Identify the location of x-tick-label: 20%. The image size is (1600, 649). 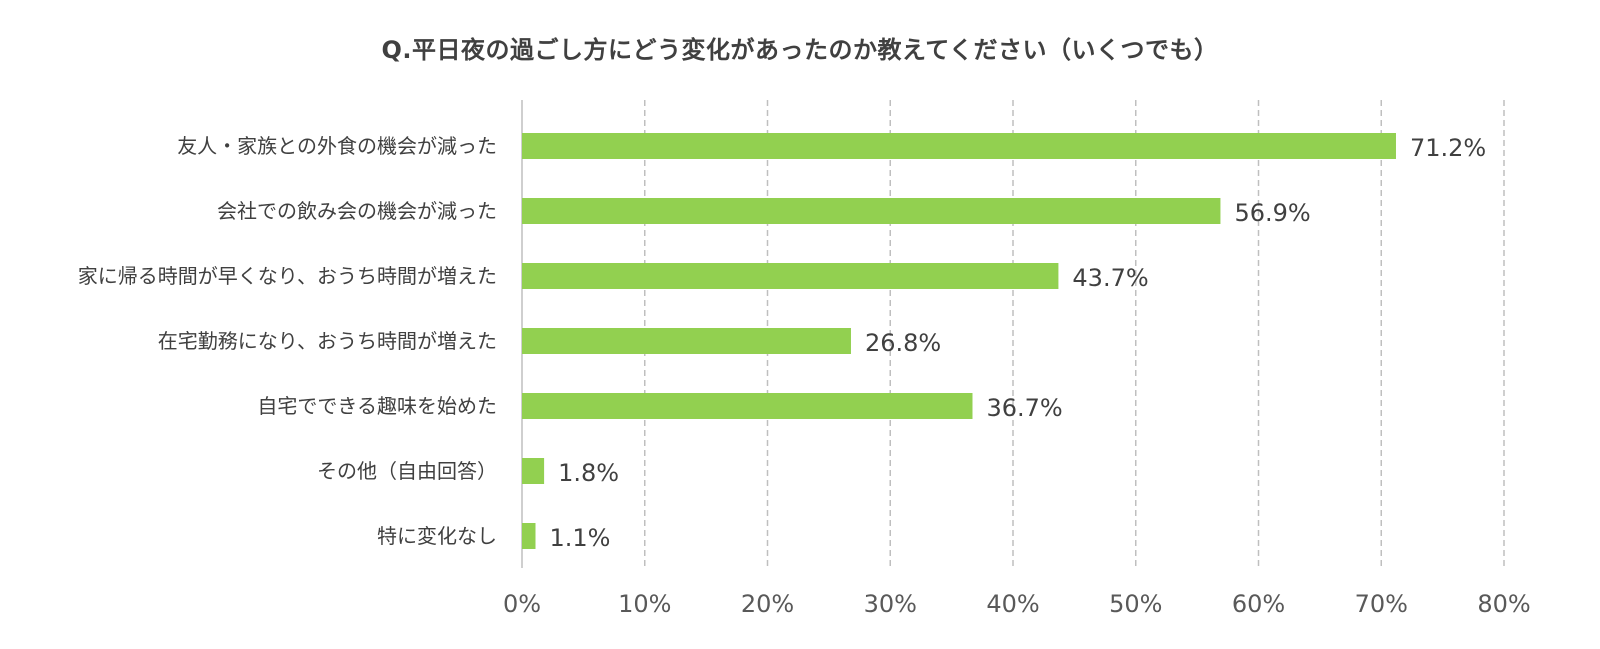
(767, 604).